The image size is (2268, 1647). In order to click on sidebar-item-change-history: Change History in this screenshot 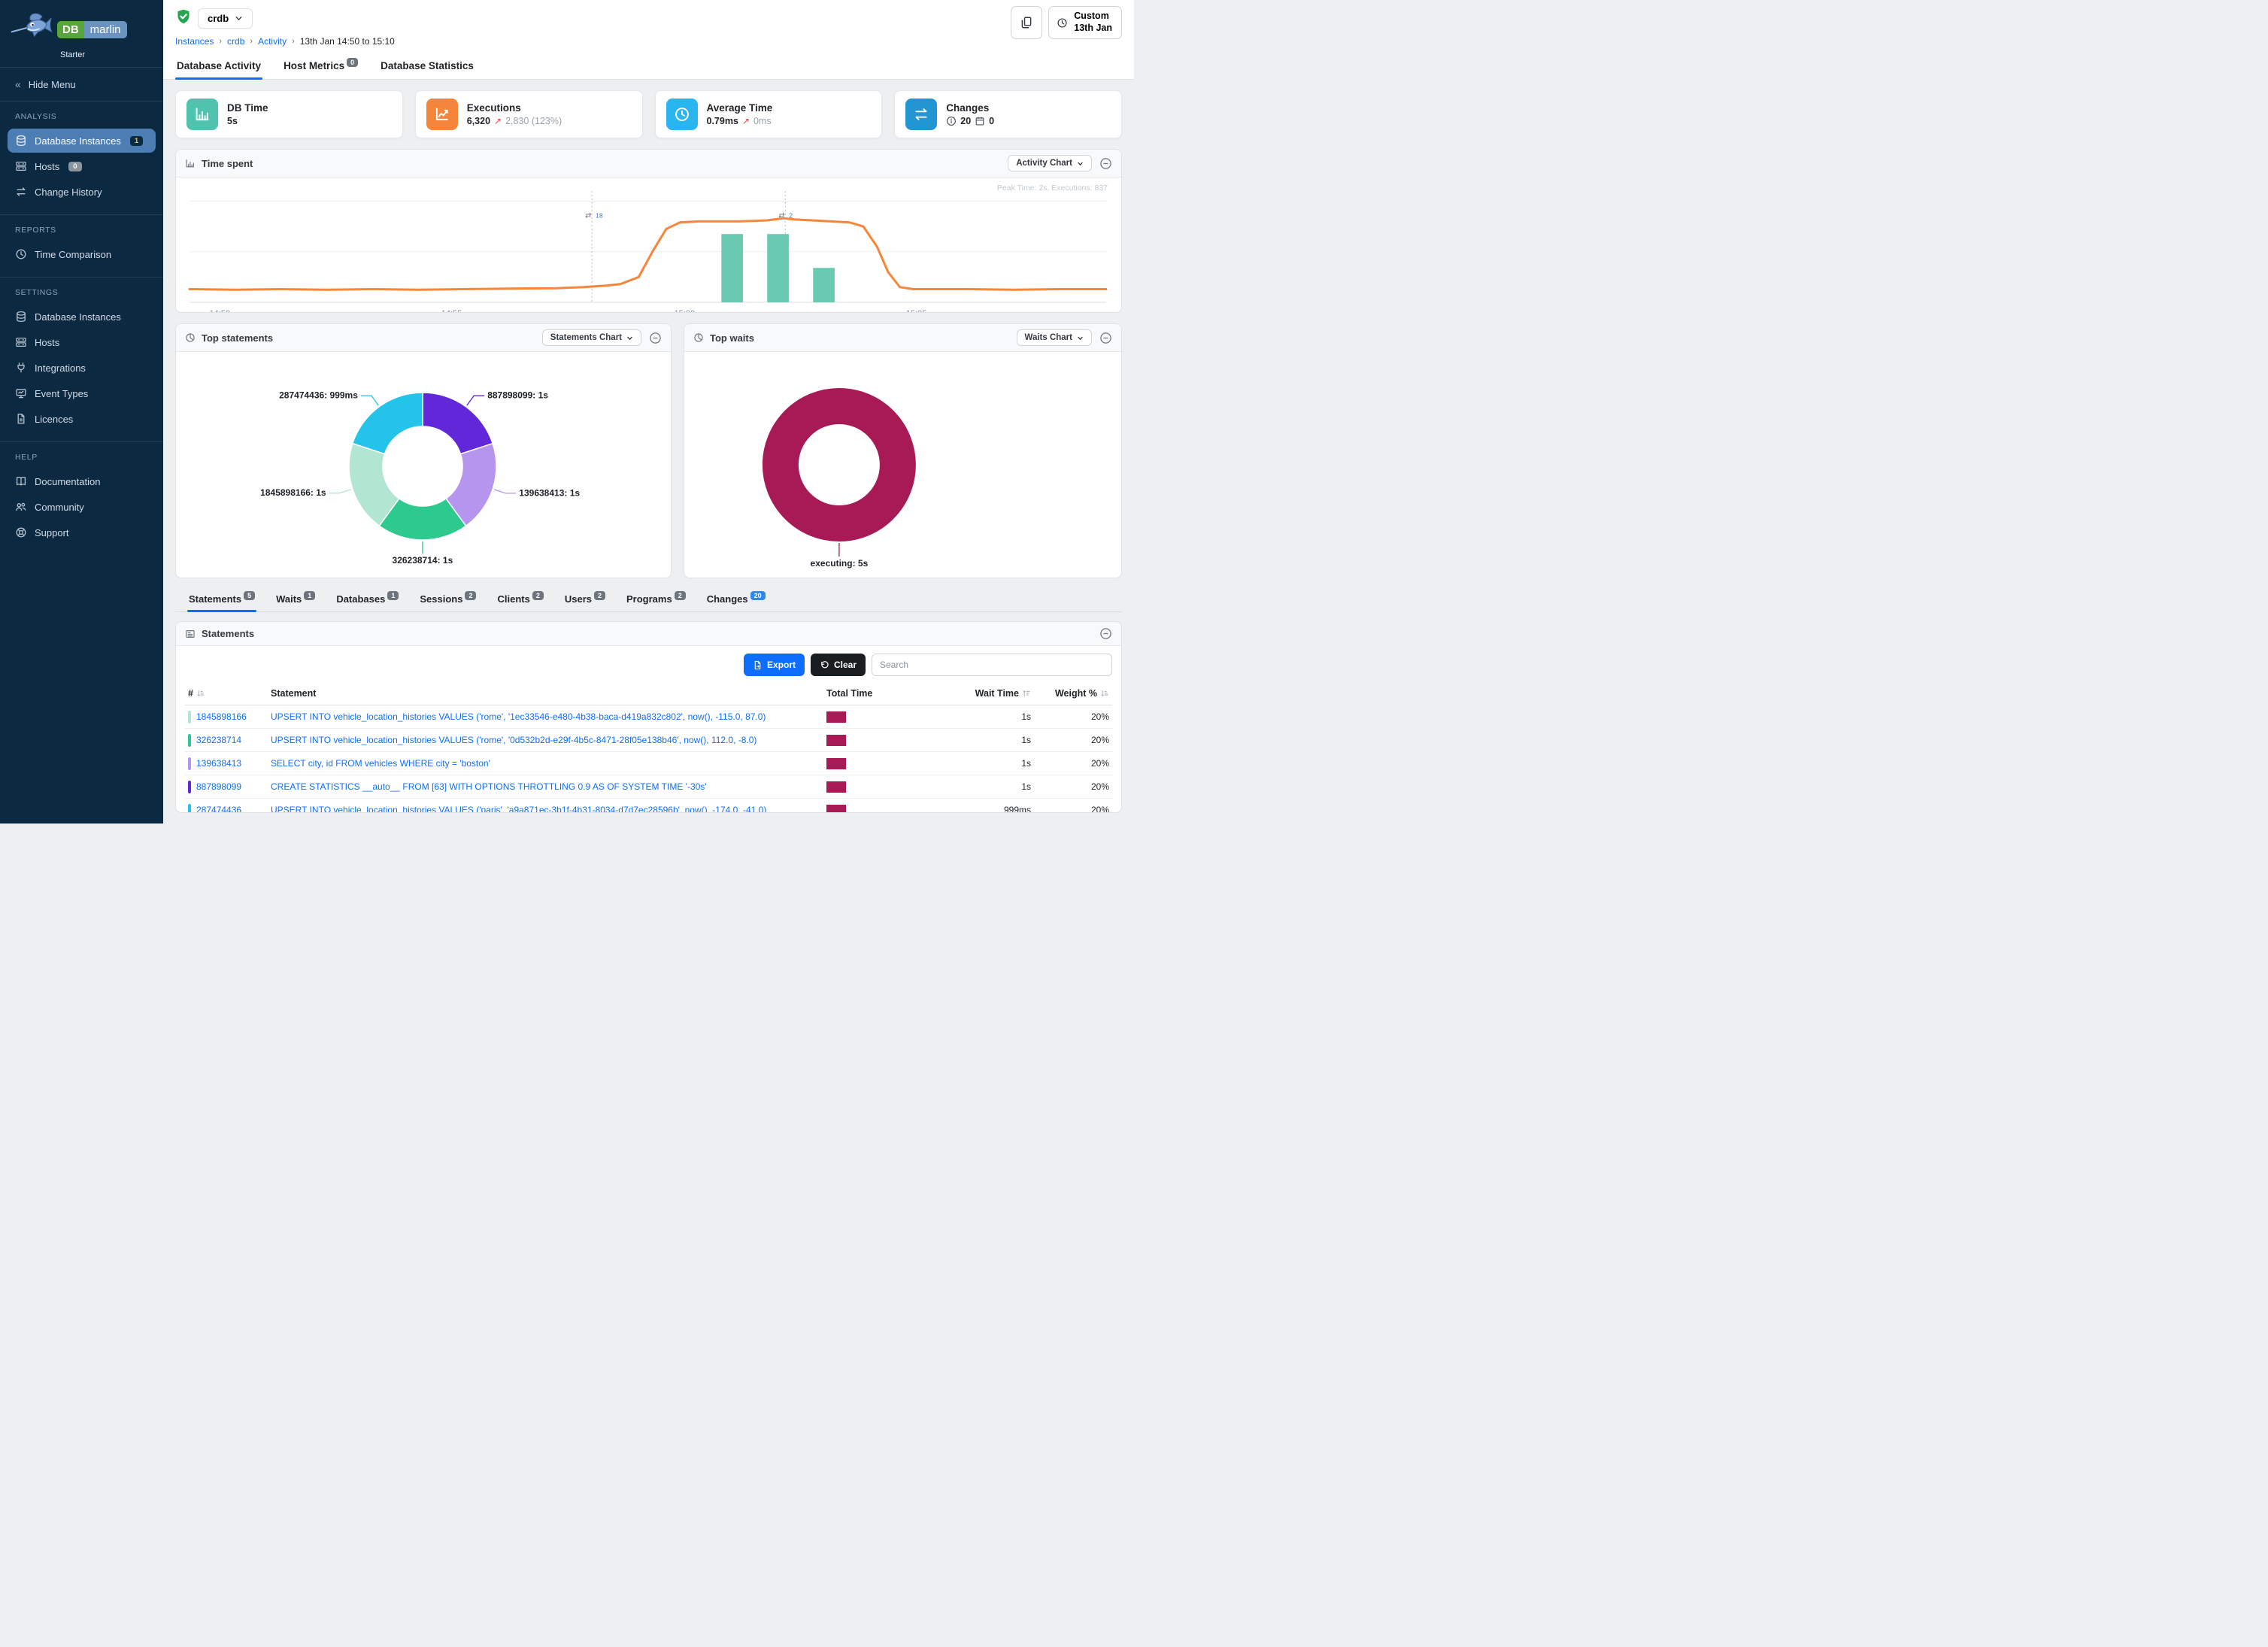, I will do `click(82, 192)`.